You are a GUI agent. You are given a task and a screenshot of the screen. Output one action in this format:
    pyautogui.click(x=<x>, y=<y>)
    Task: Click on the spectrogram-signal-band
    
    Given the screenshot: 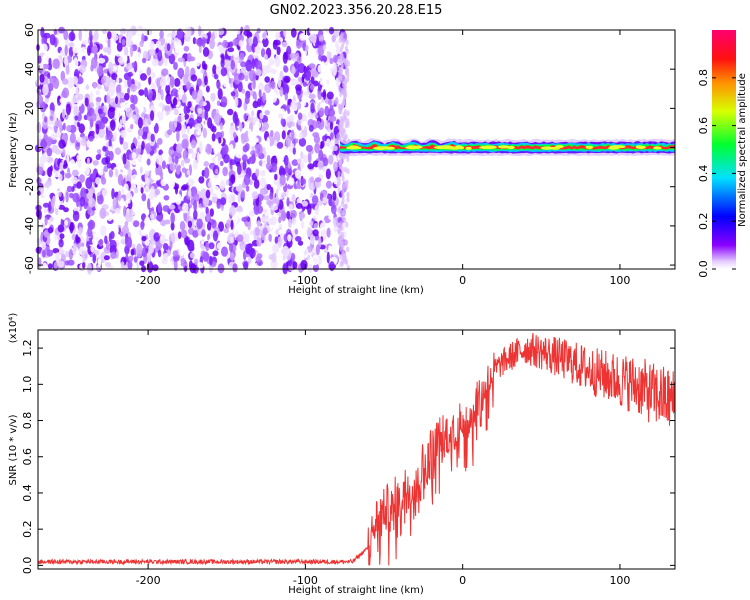 What is the action you would take?
    pyautogui.click(x=507, y=147)
    